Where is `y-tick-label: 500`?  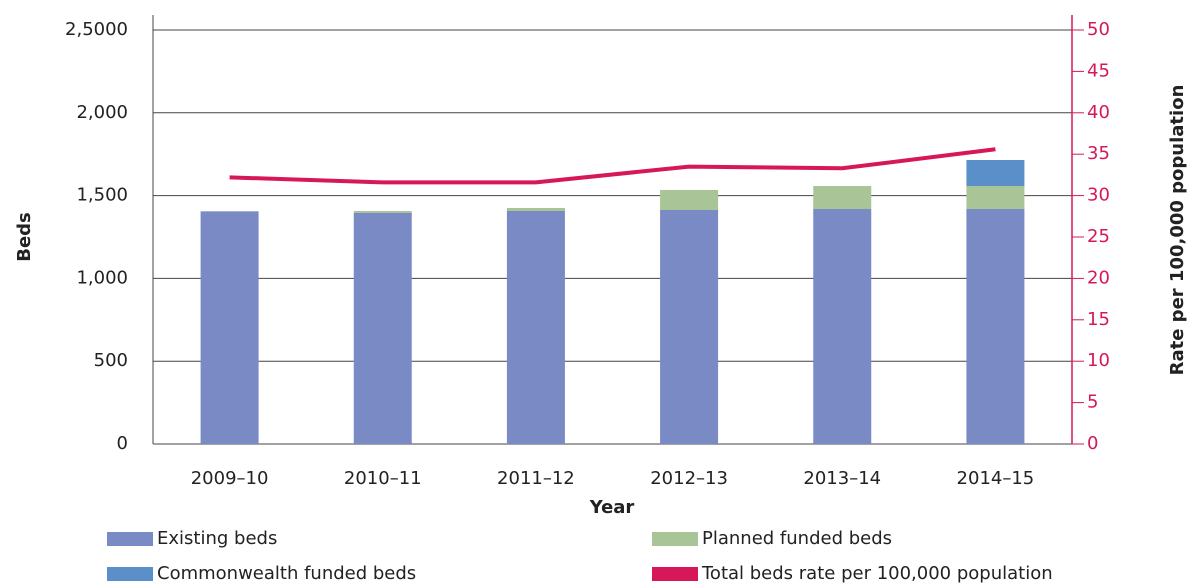
y-tick-label: 500 is located at coordinates (111, 360).